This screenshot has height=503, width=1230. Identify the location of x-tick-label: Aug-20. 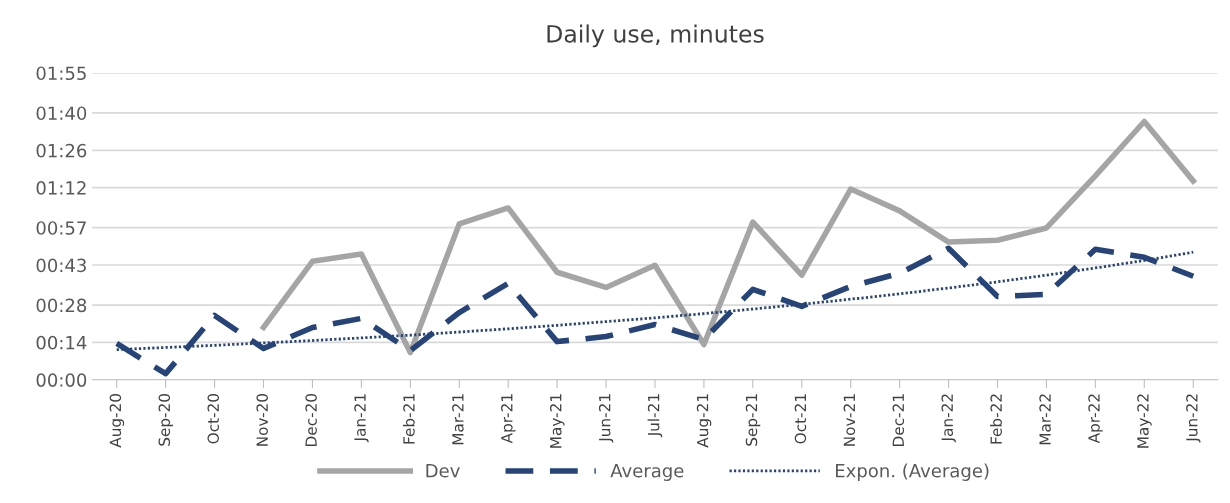
(117, 420).